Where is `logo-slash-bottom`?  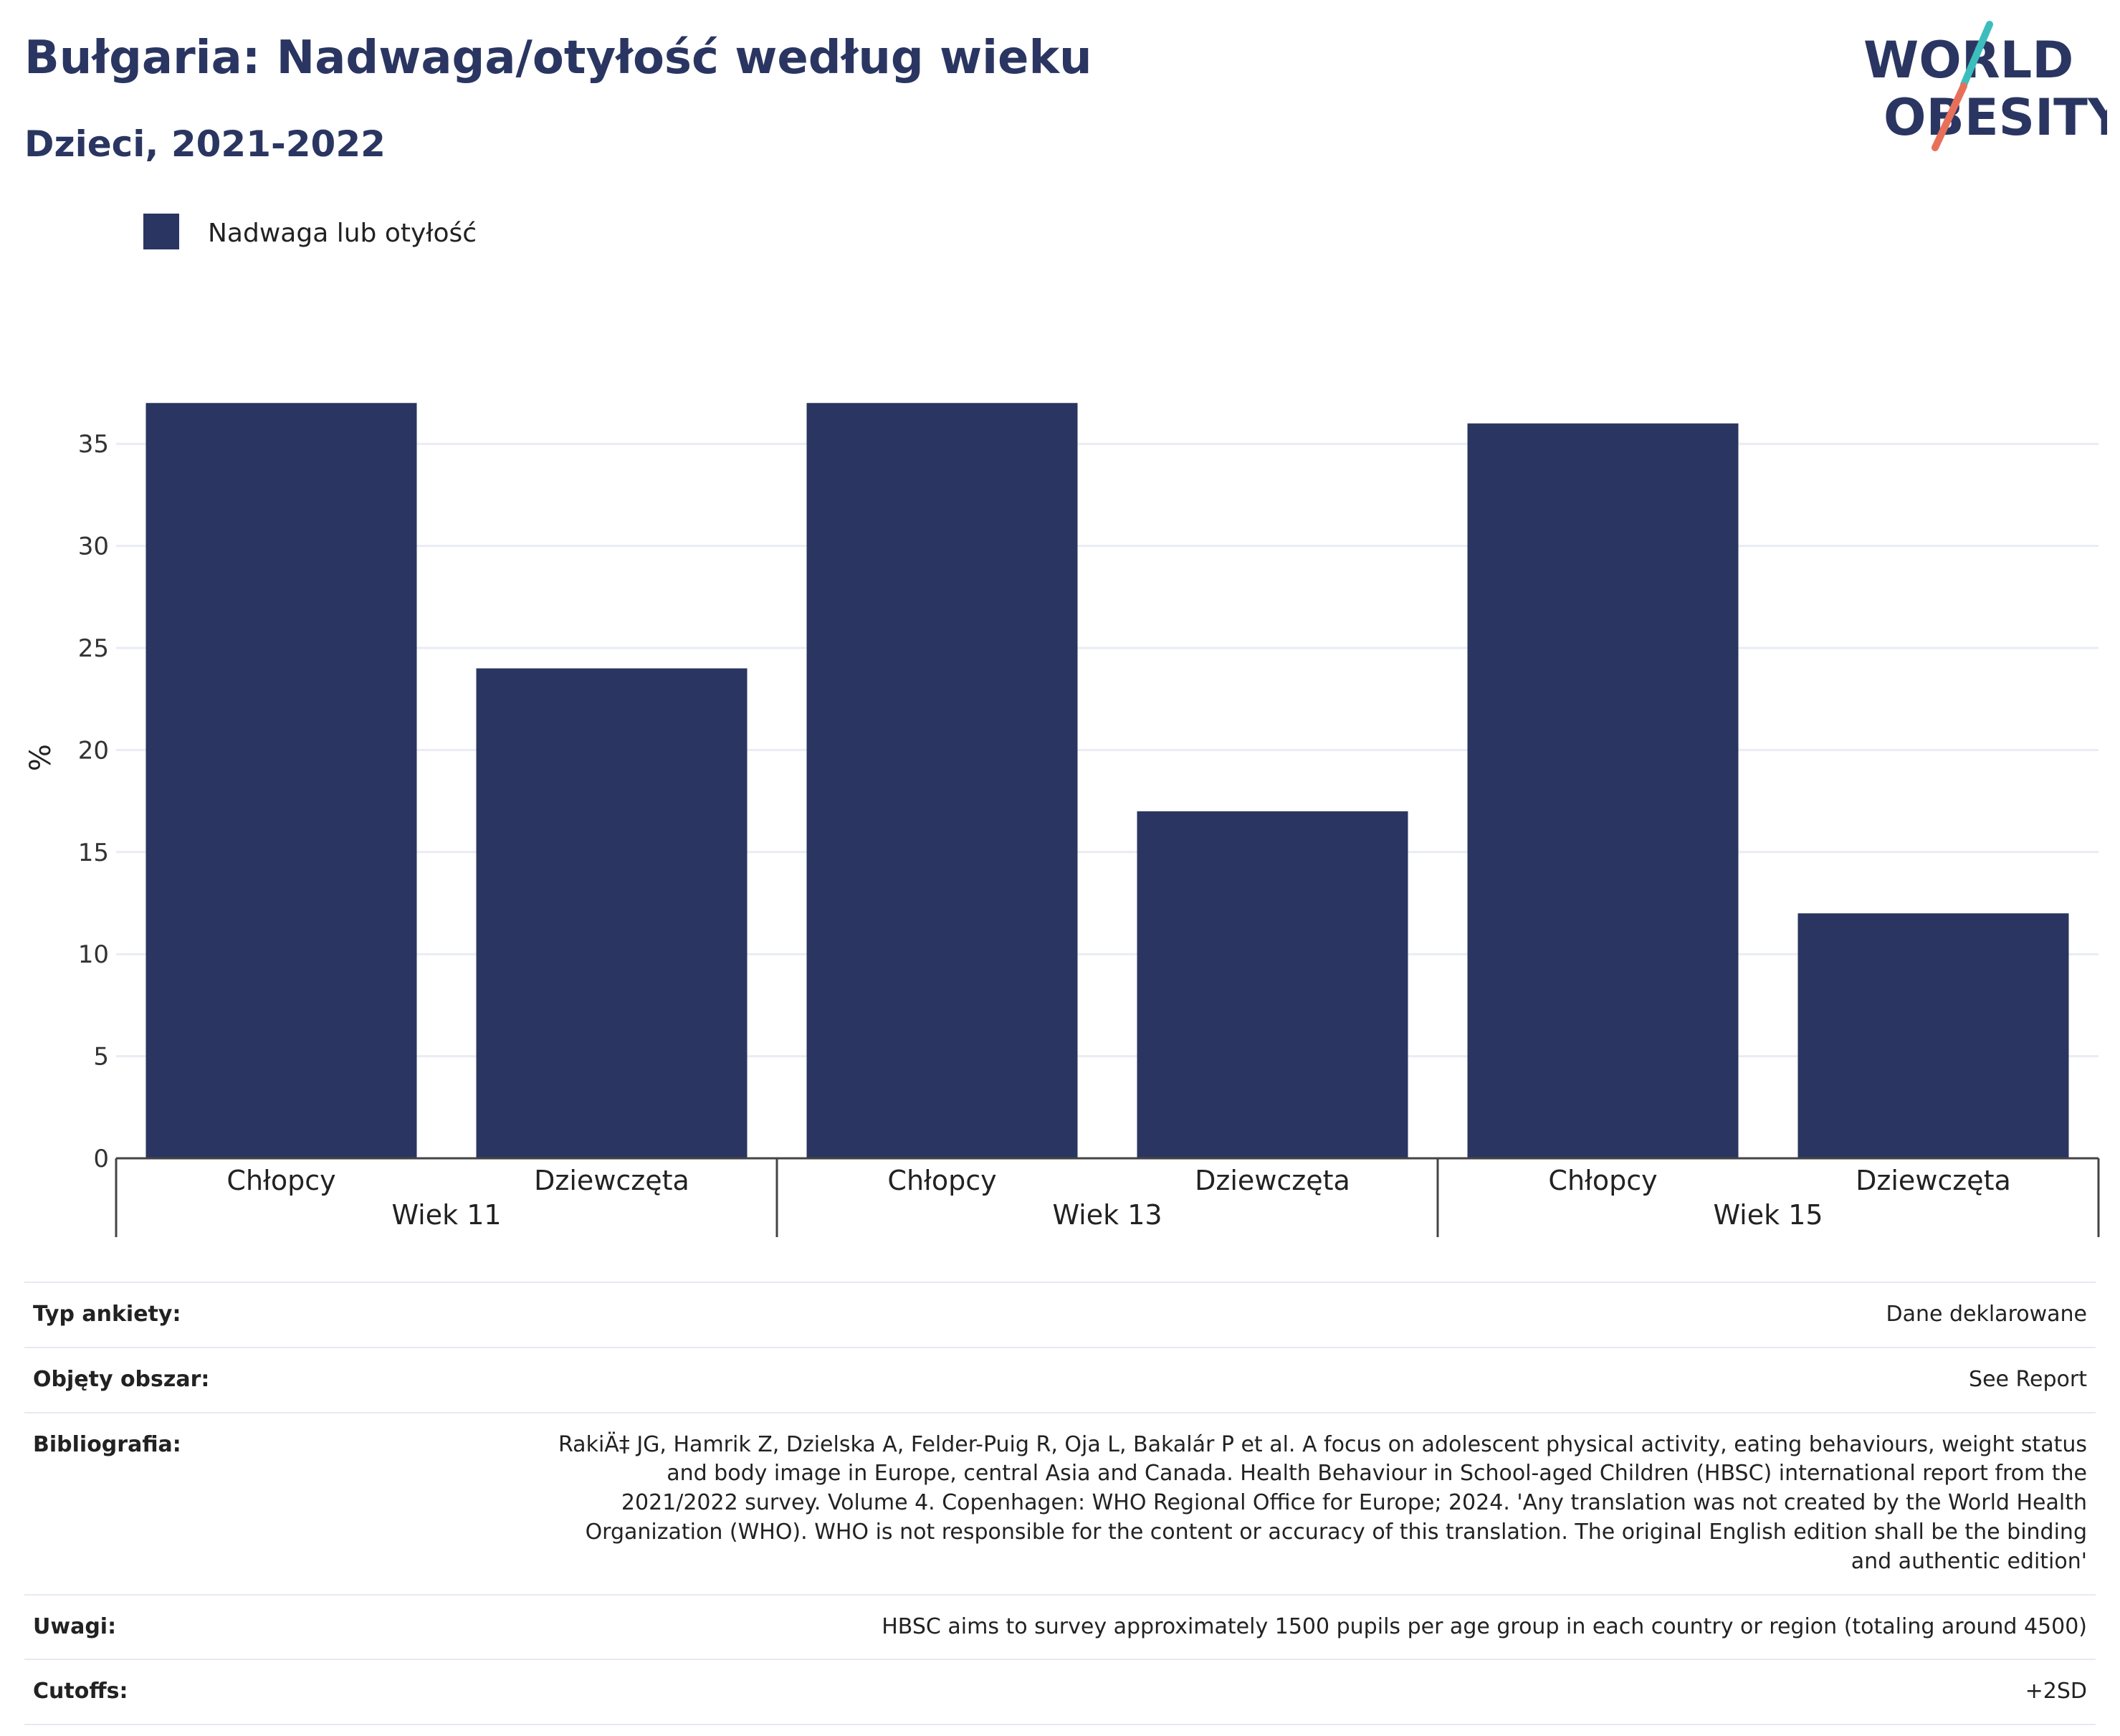
logo-slash-bottom is located at coordinates (1949, 117).